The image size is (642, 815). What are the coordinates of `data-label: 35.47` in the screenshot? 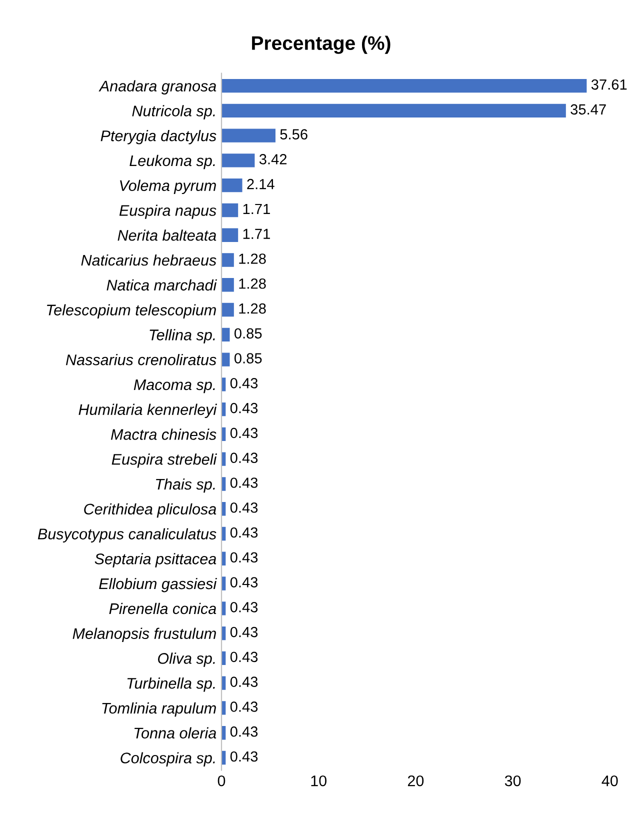 It's located at (588, 109).